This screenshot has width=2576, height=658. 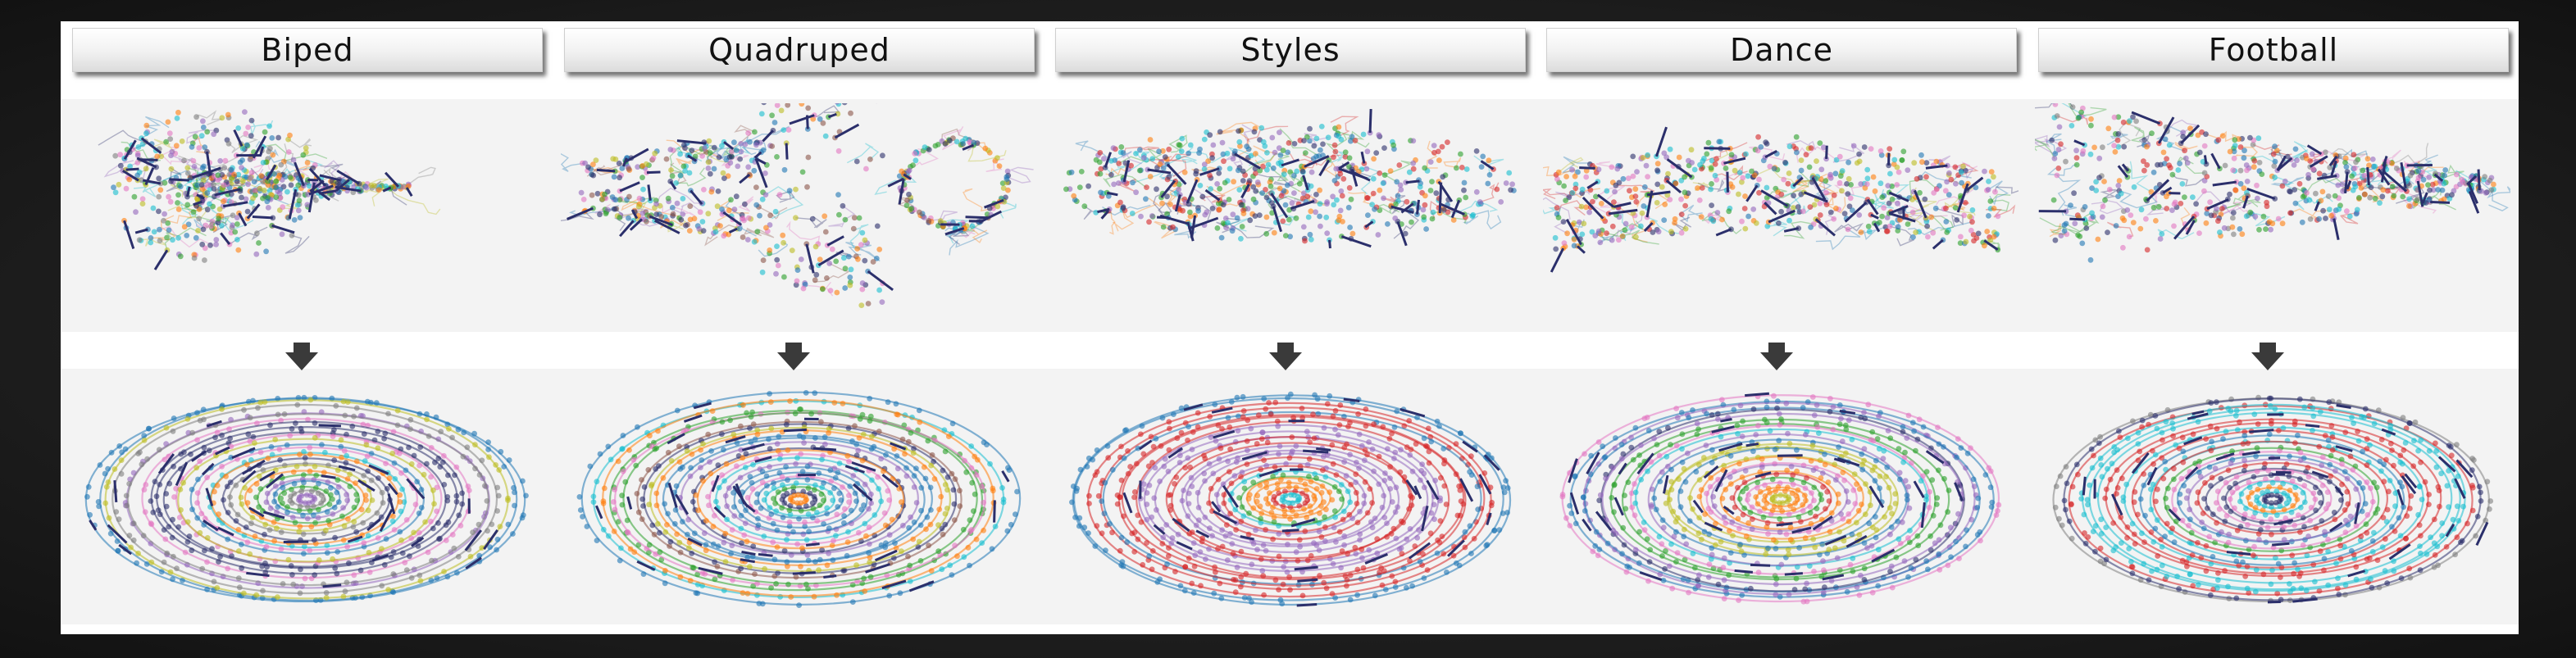 I want to click on header-styles: Styles, so click(x=1290, y=50).